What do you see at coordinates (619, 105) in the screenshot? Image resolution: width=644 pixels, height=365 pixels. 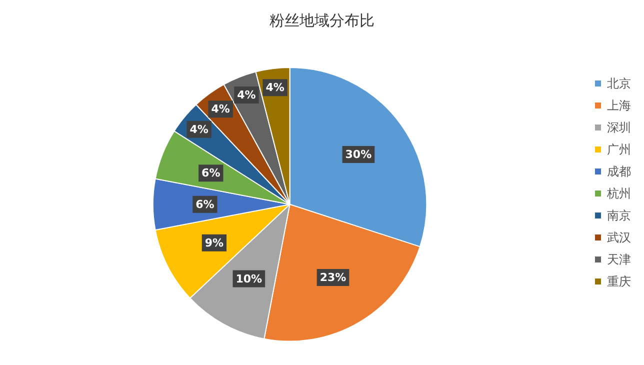 I see `legend-label: 上海` at bounding box center [619, 105].